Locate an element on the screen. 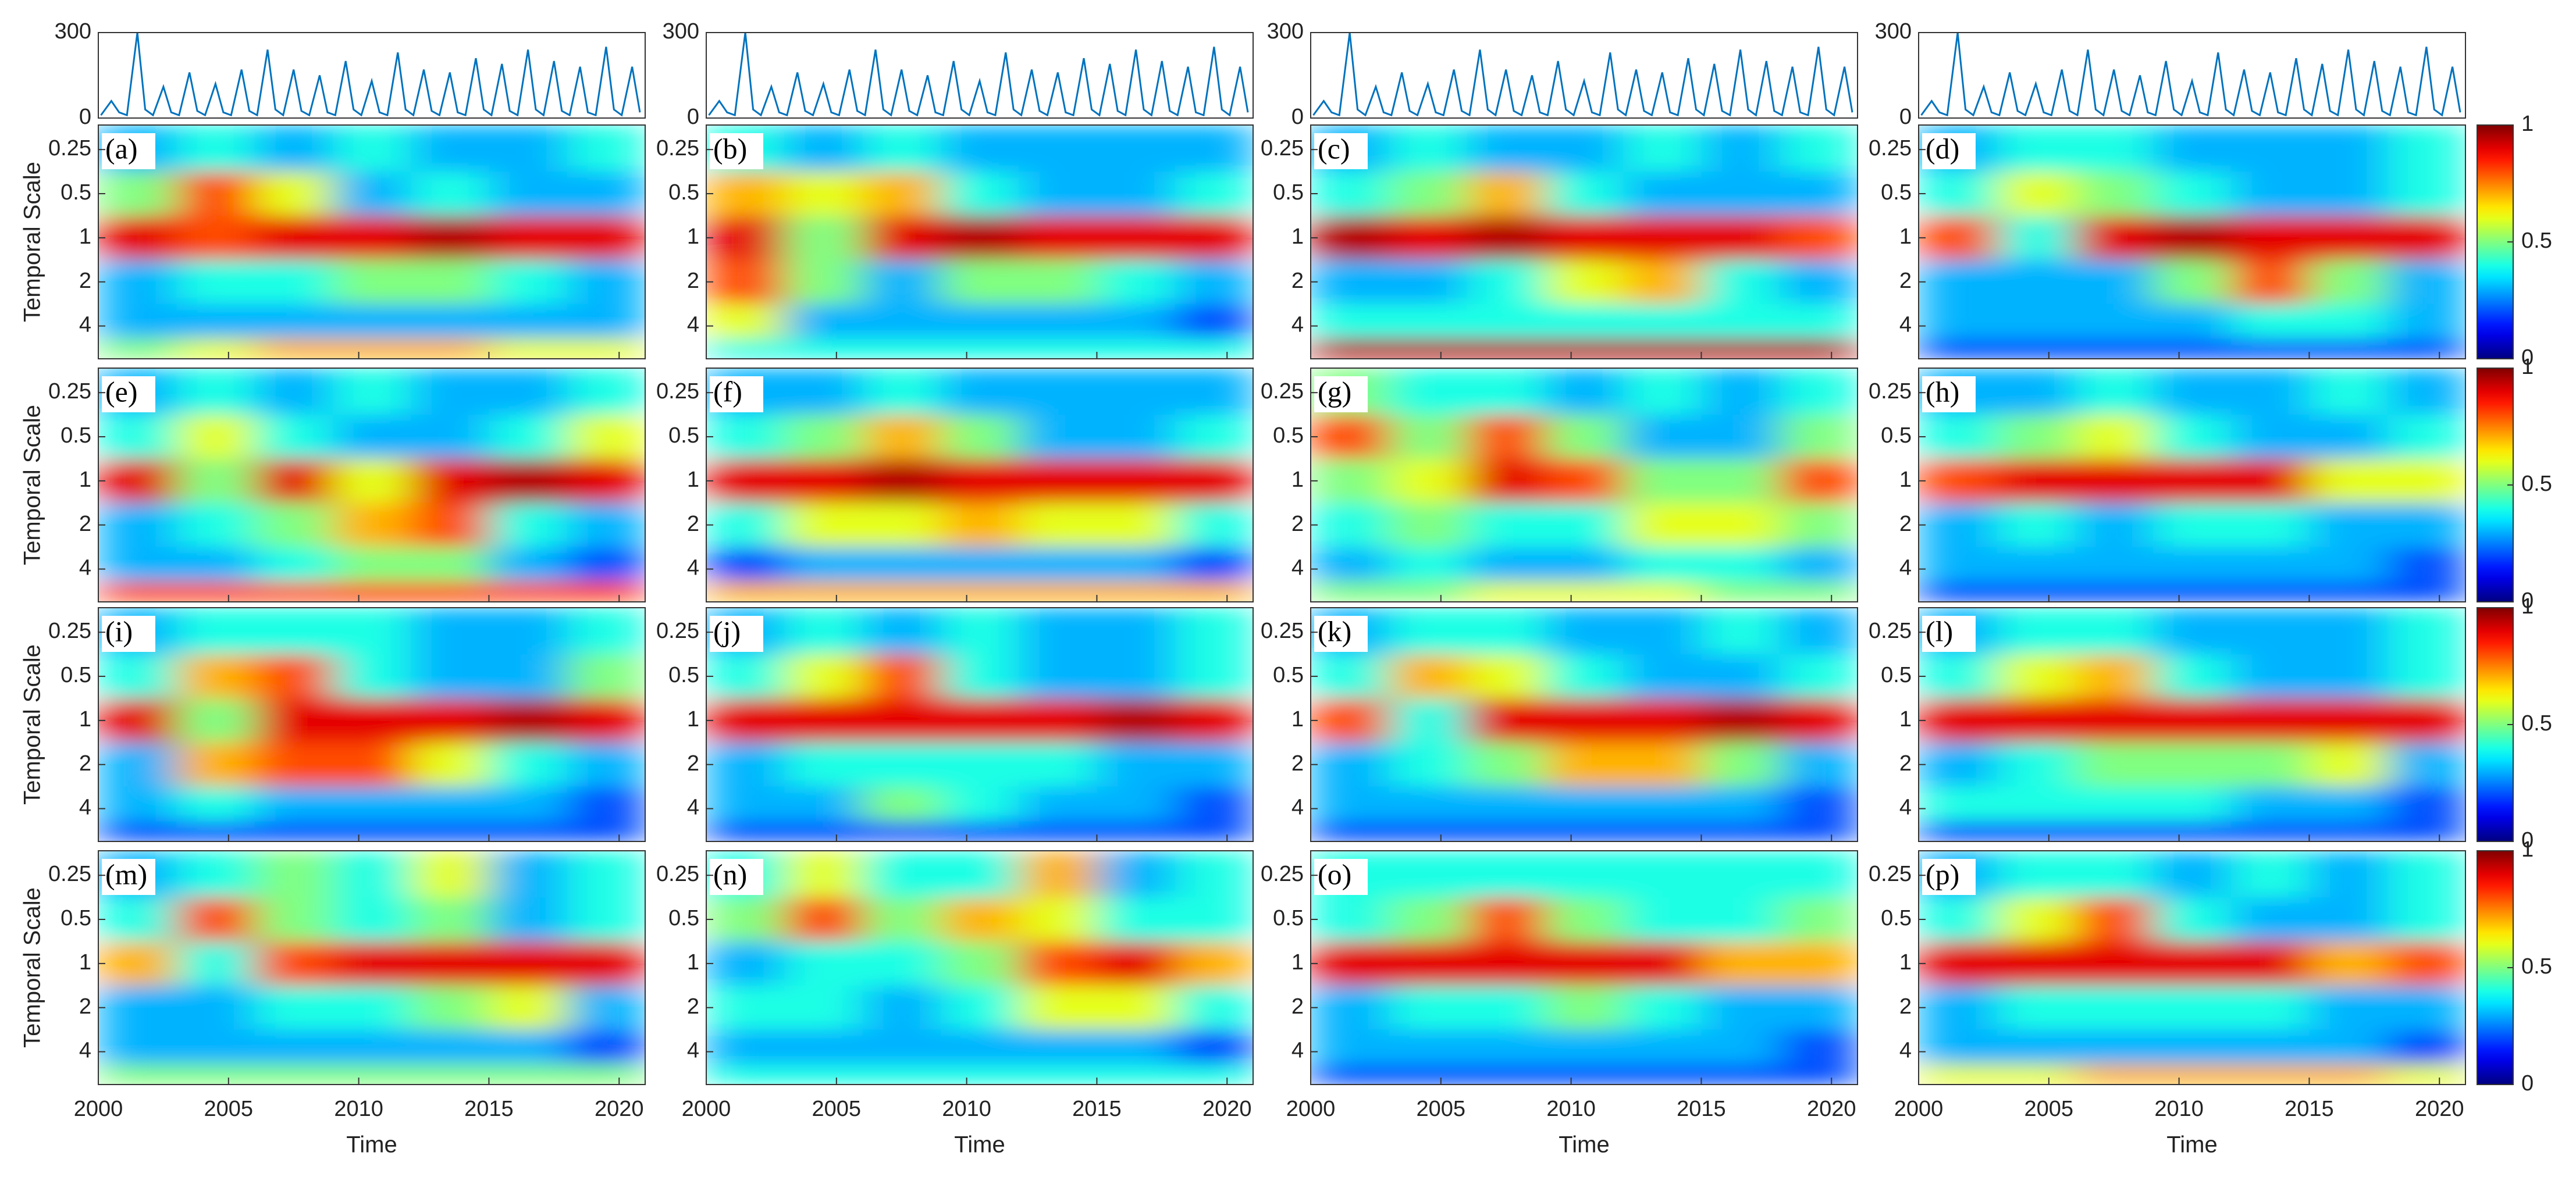 This screenshot has height=1177, width=2576. panel-label: (l) is located at coordinates (1940, 631).